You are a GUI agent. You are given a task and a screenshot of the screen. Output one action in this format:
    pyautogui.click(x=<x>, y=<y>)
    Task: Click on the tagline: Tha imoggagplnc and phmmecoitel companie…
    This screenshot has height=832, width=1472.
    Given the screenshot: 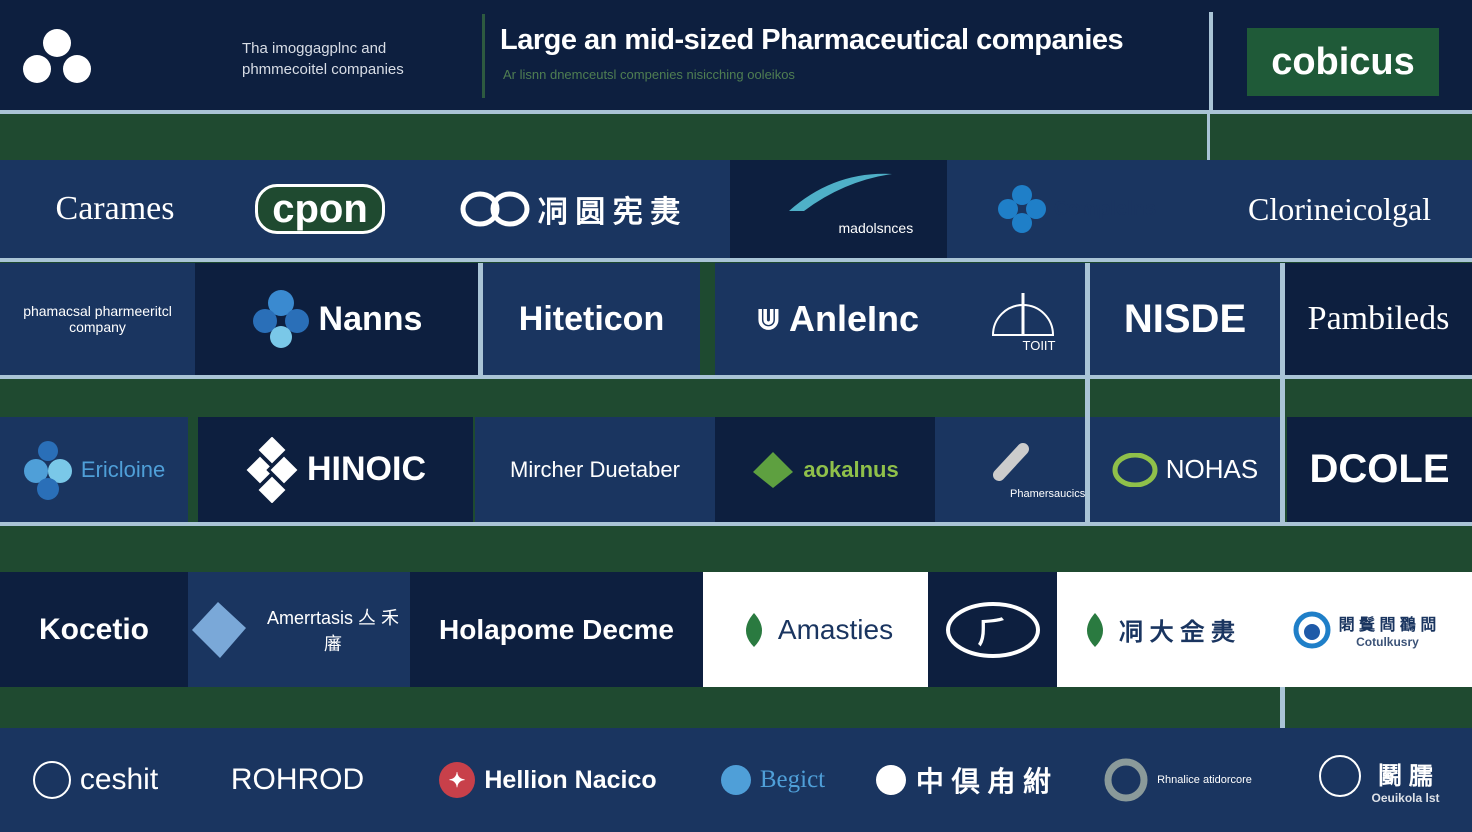 What is the action you would take?
    pyautogui.click(x=323, y=59)
    